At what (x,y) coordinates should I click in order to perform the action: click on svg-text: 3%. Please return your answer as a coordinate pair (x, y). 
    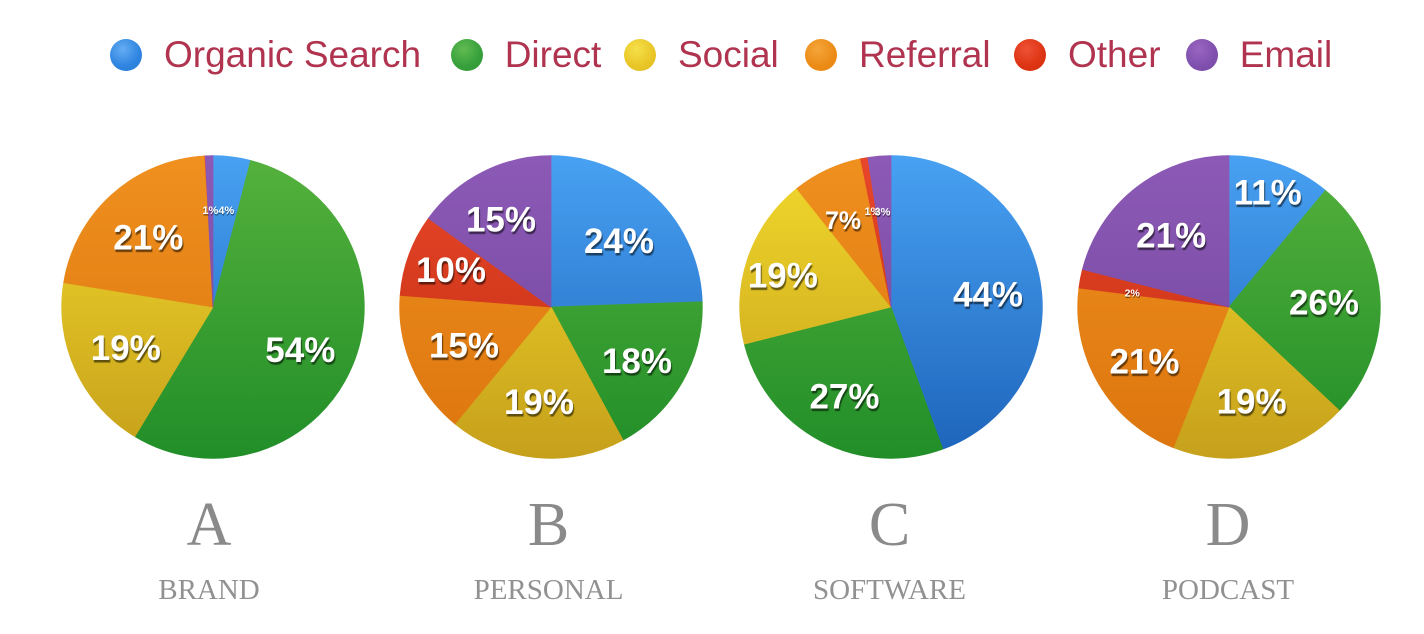
    Looking at the image, I should click on (882, 213).